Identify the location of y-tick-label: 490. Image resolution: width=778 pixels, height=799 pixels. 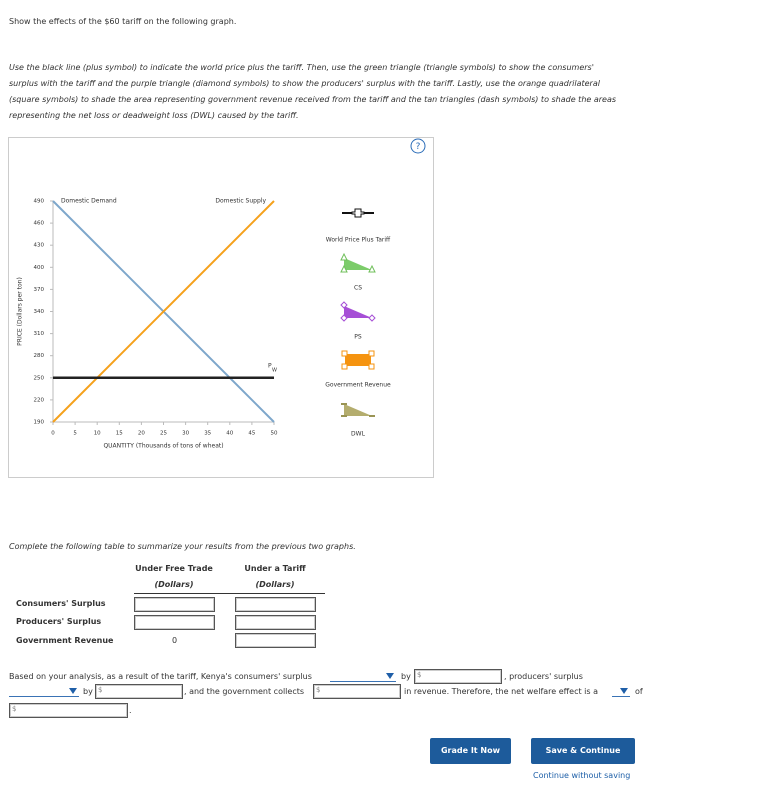
(39, 202).